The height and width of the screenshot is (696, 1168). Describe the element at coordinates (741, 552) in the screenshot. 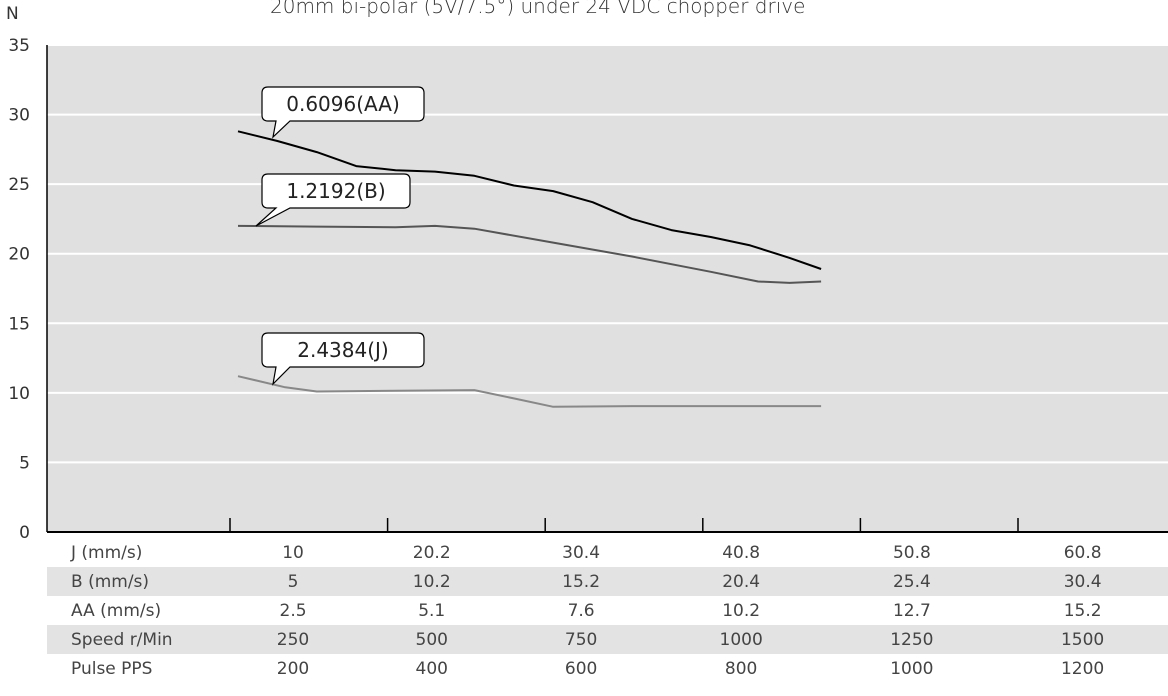

I see `table-cell: 40.8` at that location.